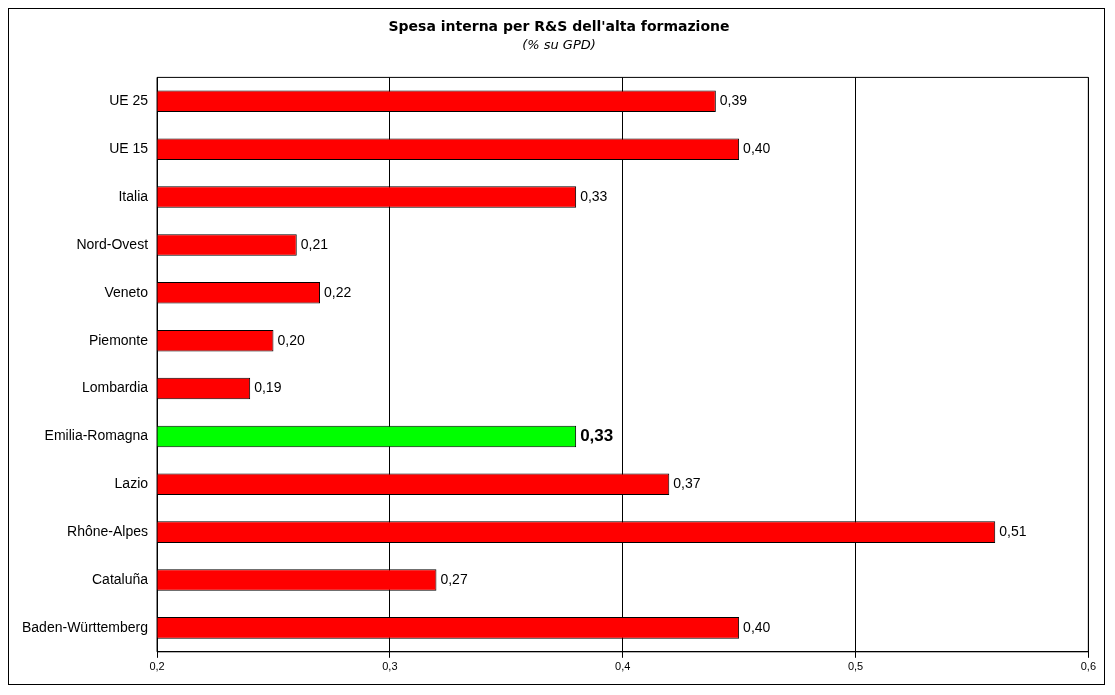 The image size is (1115, 695). Describe the element at coordinates (118, 339) in the screenshot. I see `y-tick-label: Piemonte` at that location.